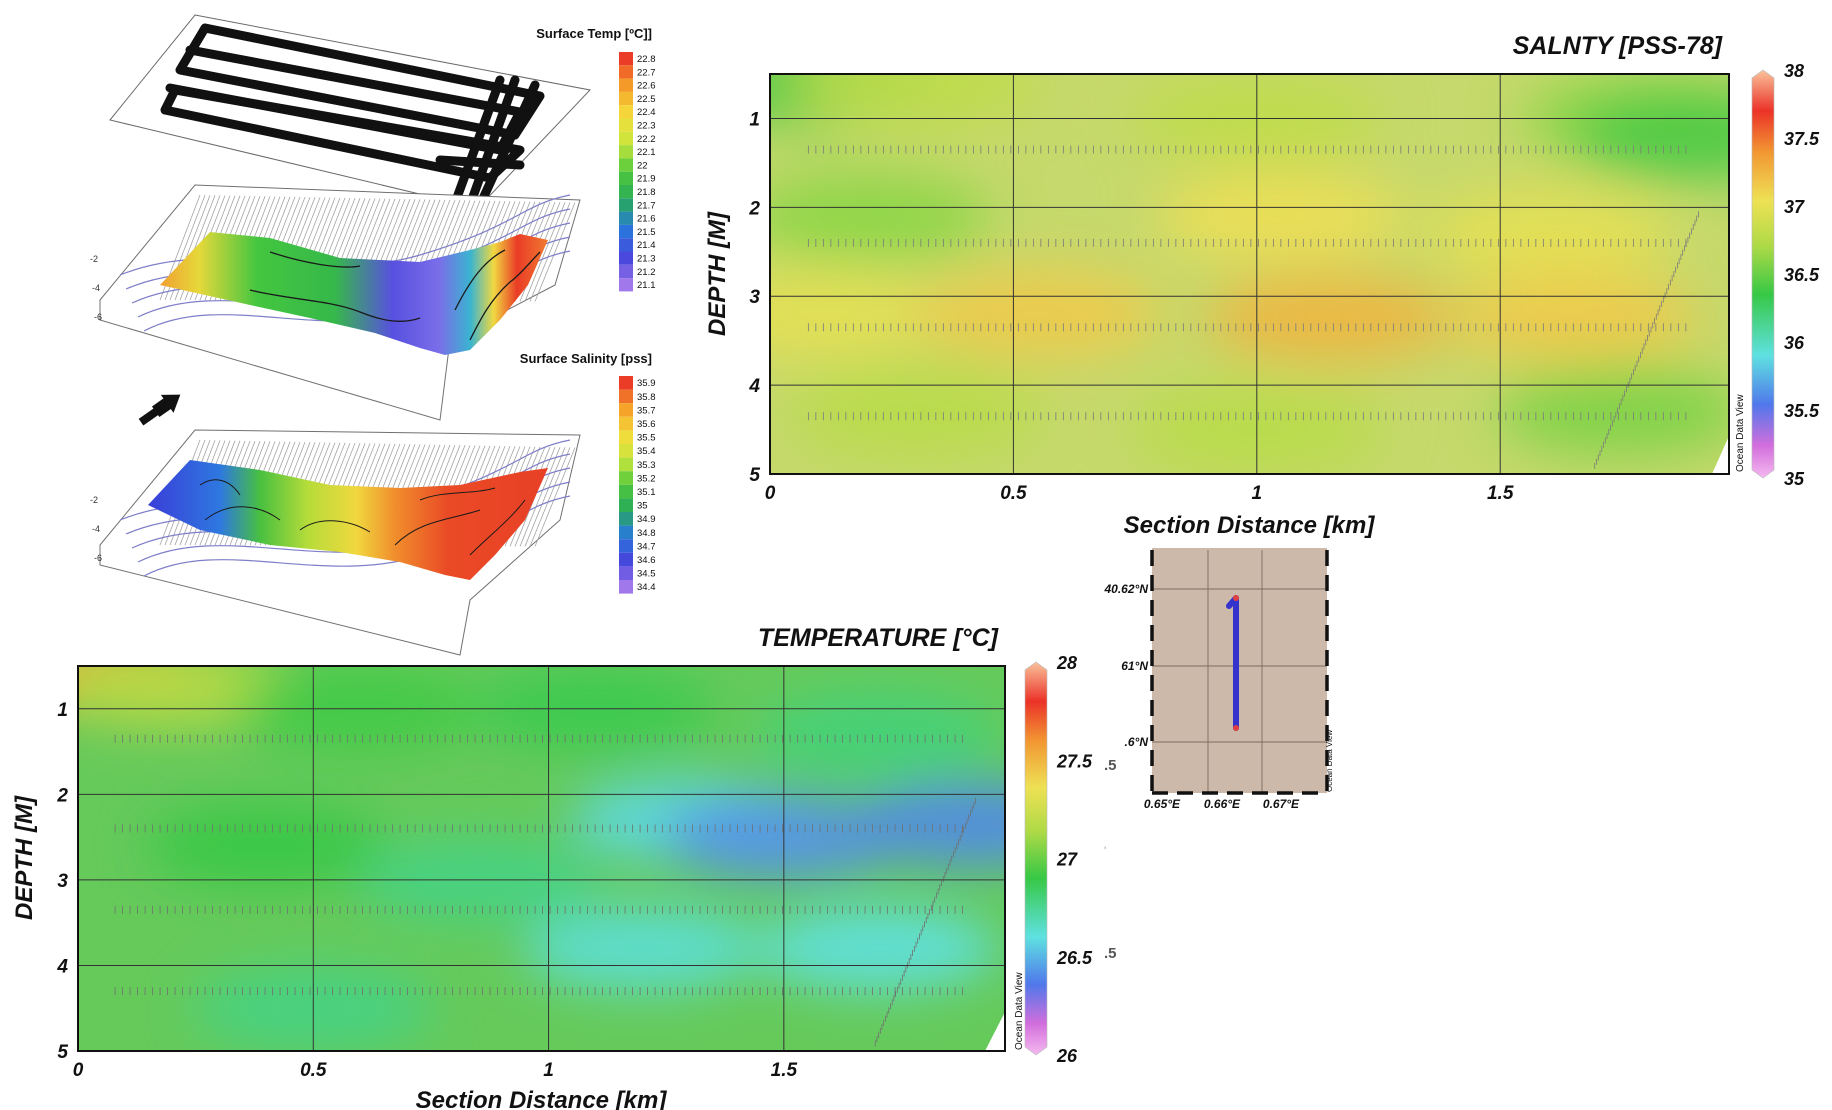 The image size is (1832, 1110). What do you see at coordinates (646, 410) in the screenshot?
I see `colorbar-tick-label: 35.7` at bounding box center [646, 410].